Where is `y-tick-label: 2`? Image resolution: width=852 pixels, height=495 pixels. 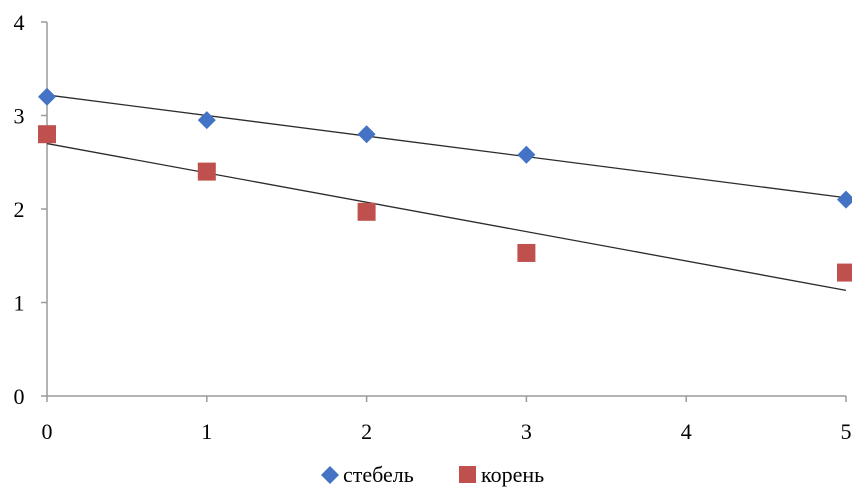 y-tick-label: 2 is located at coordinates (19, 209).